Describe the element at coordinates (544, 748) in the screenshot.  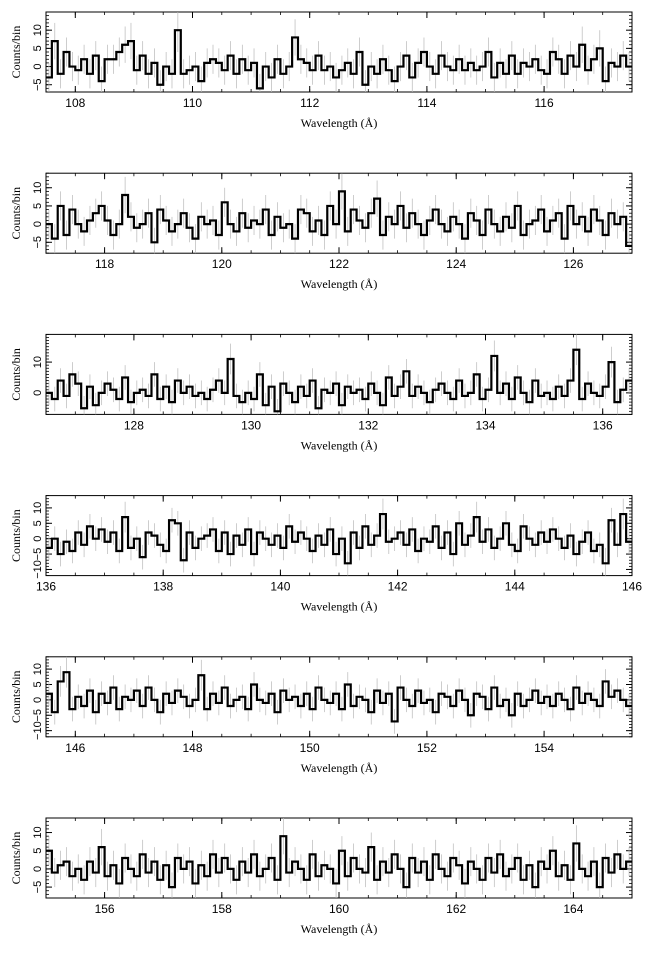
I see `x-tick-label: 154` at that location.